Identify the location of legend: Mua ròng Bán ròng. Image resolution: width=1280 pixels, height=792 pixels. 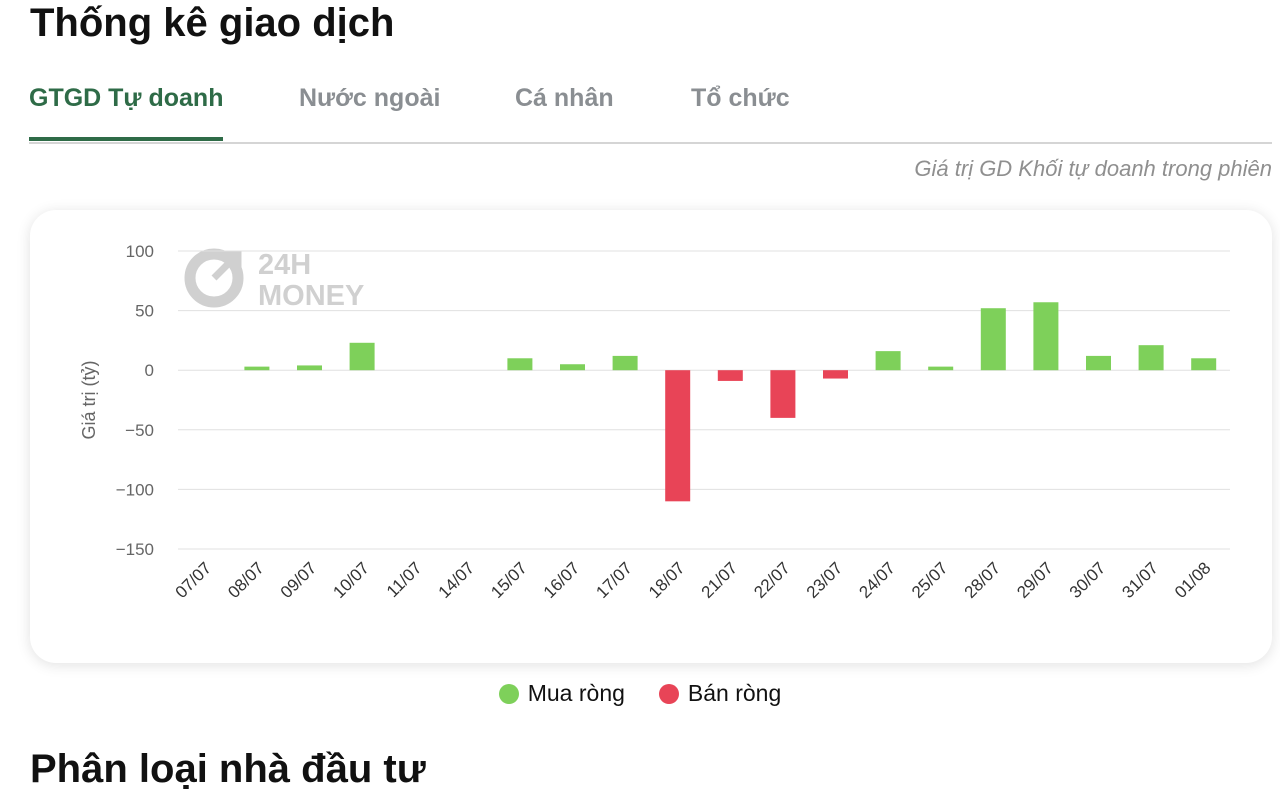
(640, 693).